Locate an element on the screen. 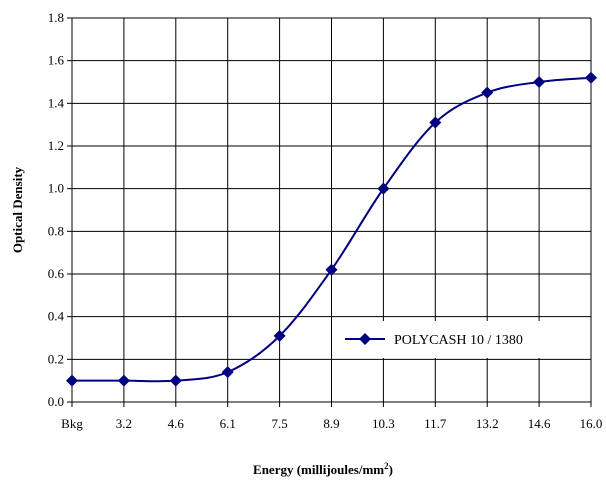  x-tick-label: 6.1 is located at coordinates (228, 423).